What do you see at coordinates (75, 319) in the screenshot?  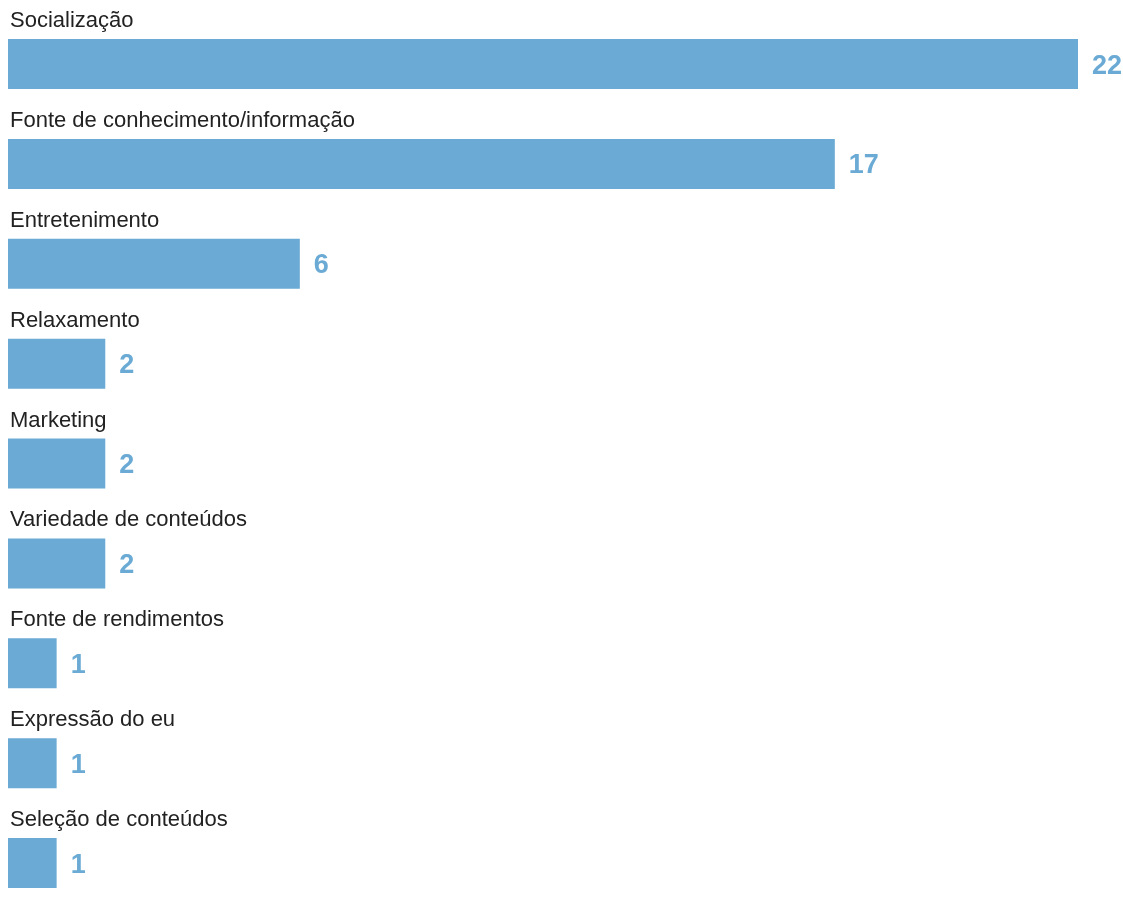 I see `y-tick-label: Relaxamento` at bounding box center [75, 319].